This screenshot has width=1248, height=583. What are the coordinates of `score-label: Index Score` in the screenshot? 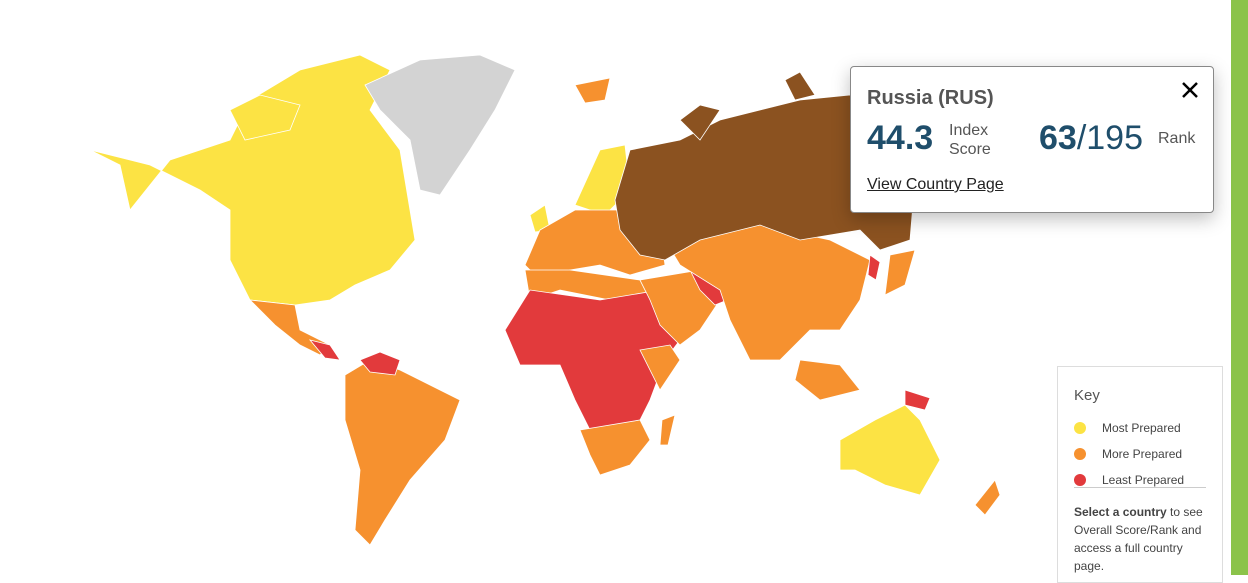 It's located at (970, 140).